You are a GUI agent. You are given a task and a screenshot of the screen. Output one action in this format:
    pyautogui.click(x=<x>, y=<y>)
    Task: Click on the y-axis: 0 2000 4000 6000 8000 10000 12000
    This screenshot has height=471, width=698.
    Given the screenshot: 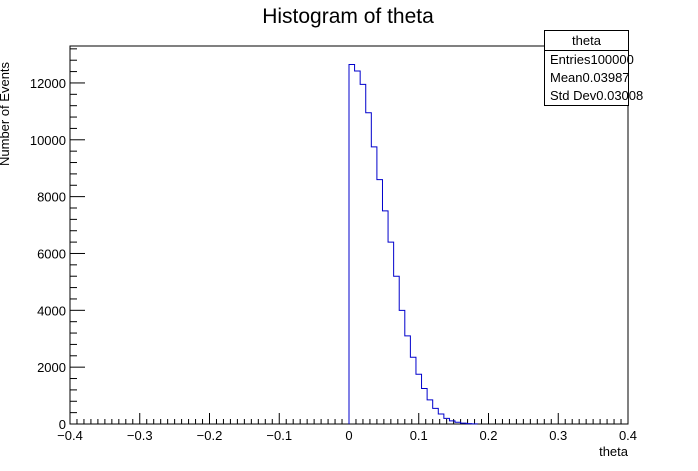 What is the action you would take?
    pyautogui.click(x=57, y=240)
    